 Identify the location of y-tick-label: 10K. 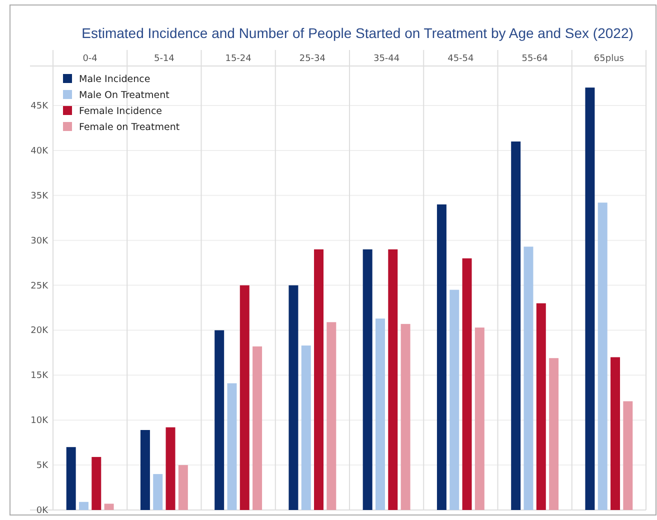
(40, 421).